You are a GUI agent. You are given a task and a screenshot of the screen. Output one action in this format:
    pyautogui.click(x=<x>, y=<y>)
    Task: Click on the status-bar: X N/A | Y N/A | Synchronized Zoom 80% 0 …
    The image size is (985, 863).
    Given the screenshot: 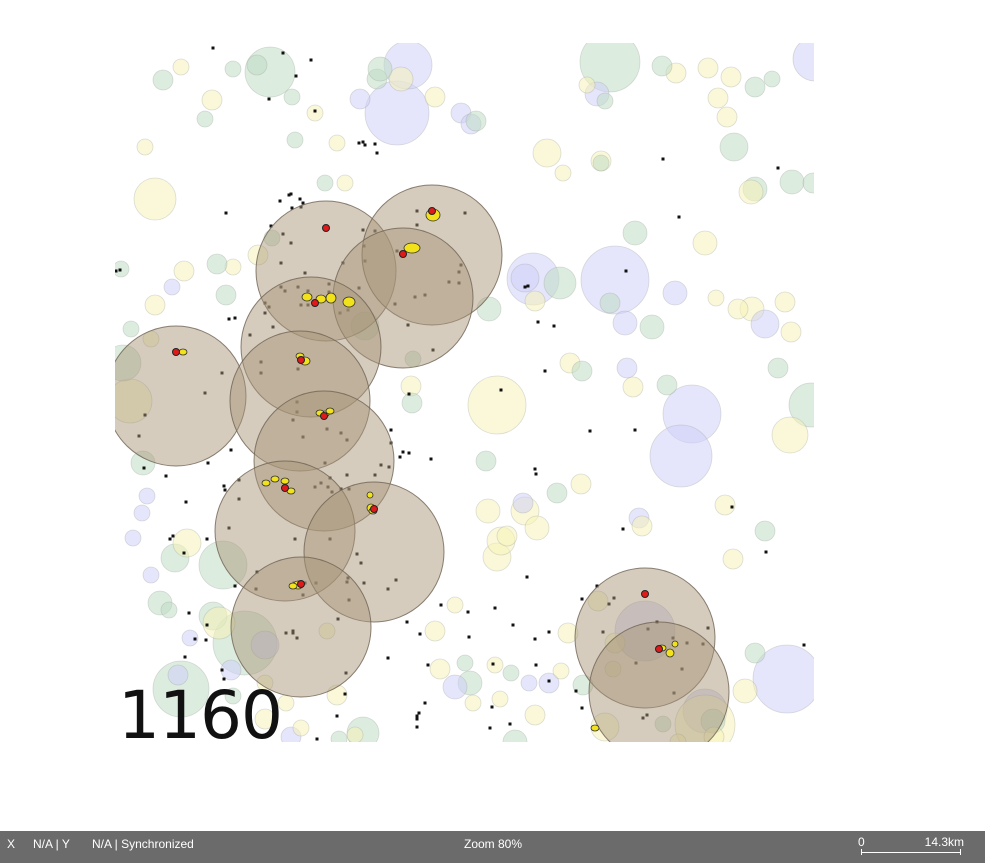 What is the action you would take?
    pyautogui.click(x=492, y=847)
    